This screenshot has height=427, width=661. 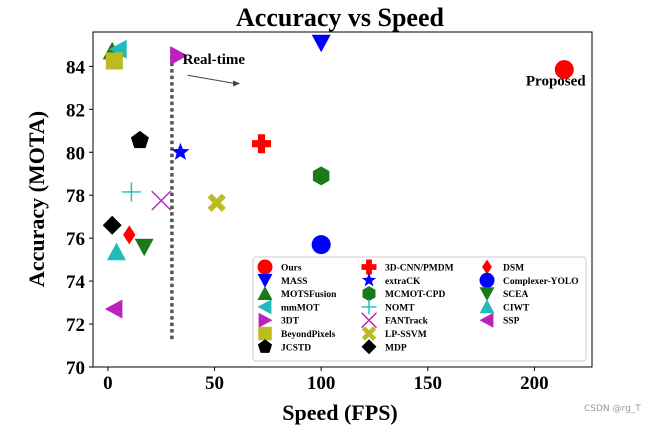 What do you see at coordinates (406, 335) in the screenshot?
I see `legend-label-lp-ssvm: LP-SSVM` at bounding box center [406, 335].